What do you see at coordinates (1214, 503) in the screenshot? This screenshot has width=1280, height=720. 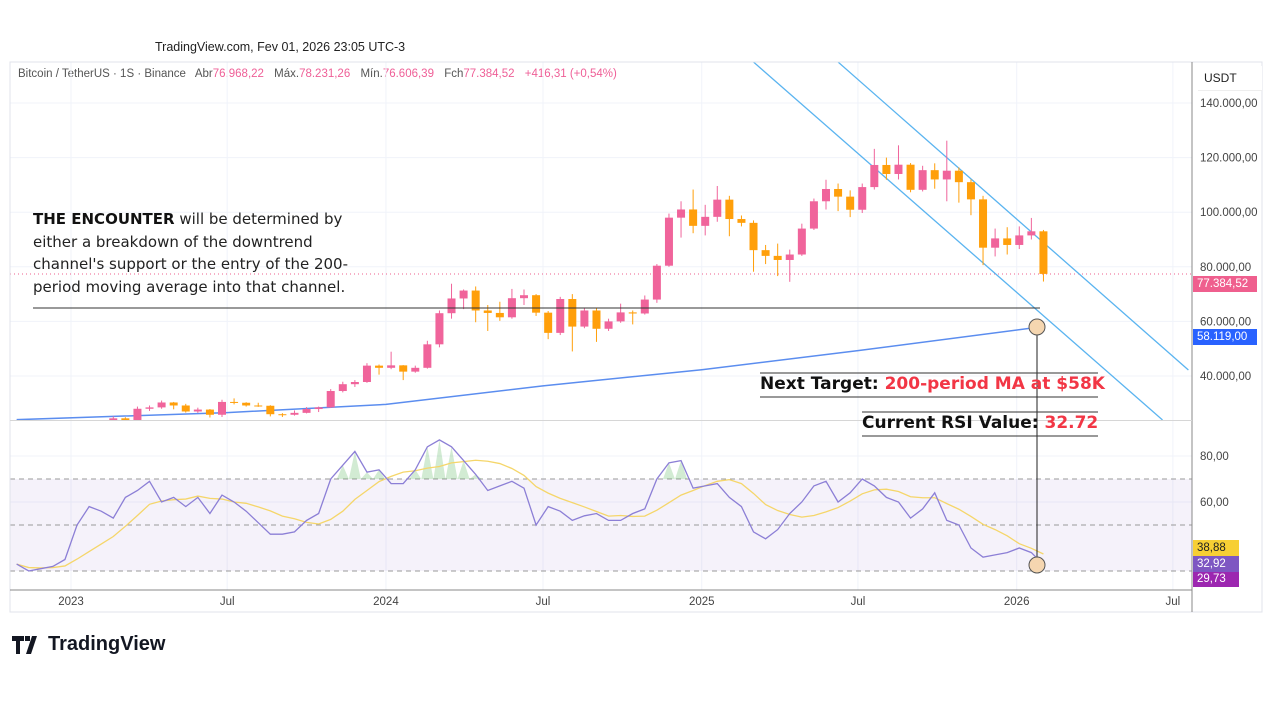 I see `rsi-tick-label: 60,00` at bounding box center [1214, 503].